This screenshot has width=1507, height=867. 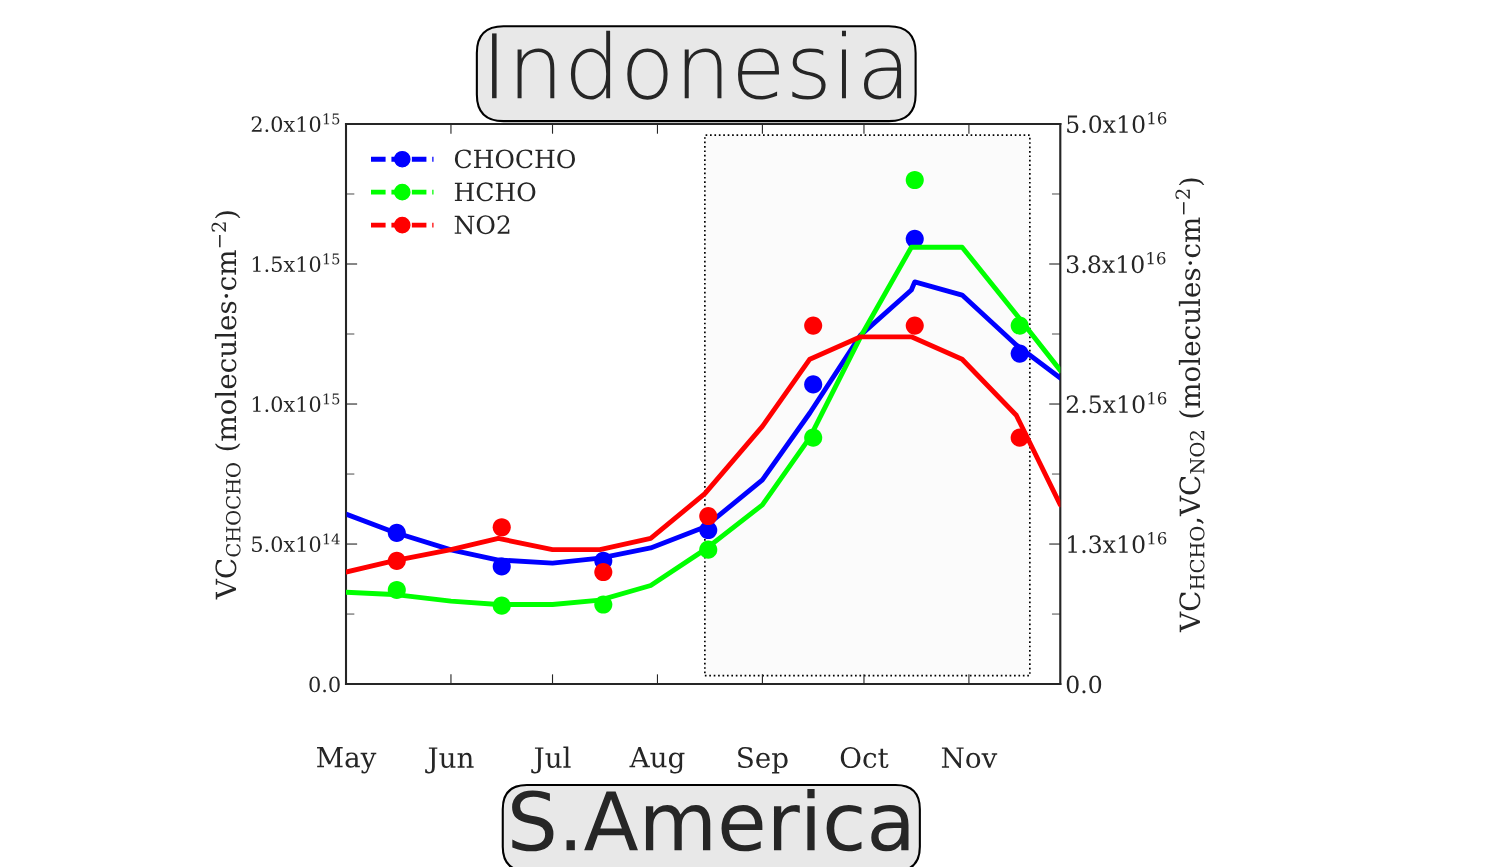 I want to click on y-tick-label: 1.5x10$^{15}$, so click(x=296, y=263).